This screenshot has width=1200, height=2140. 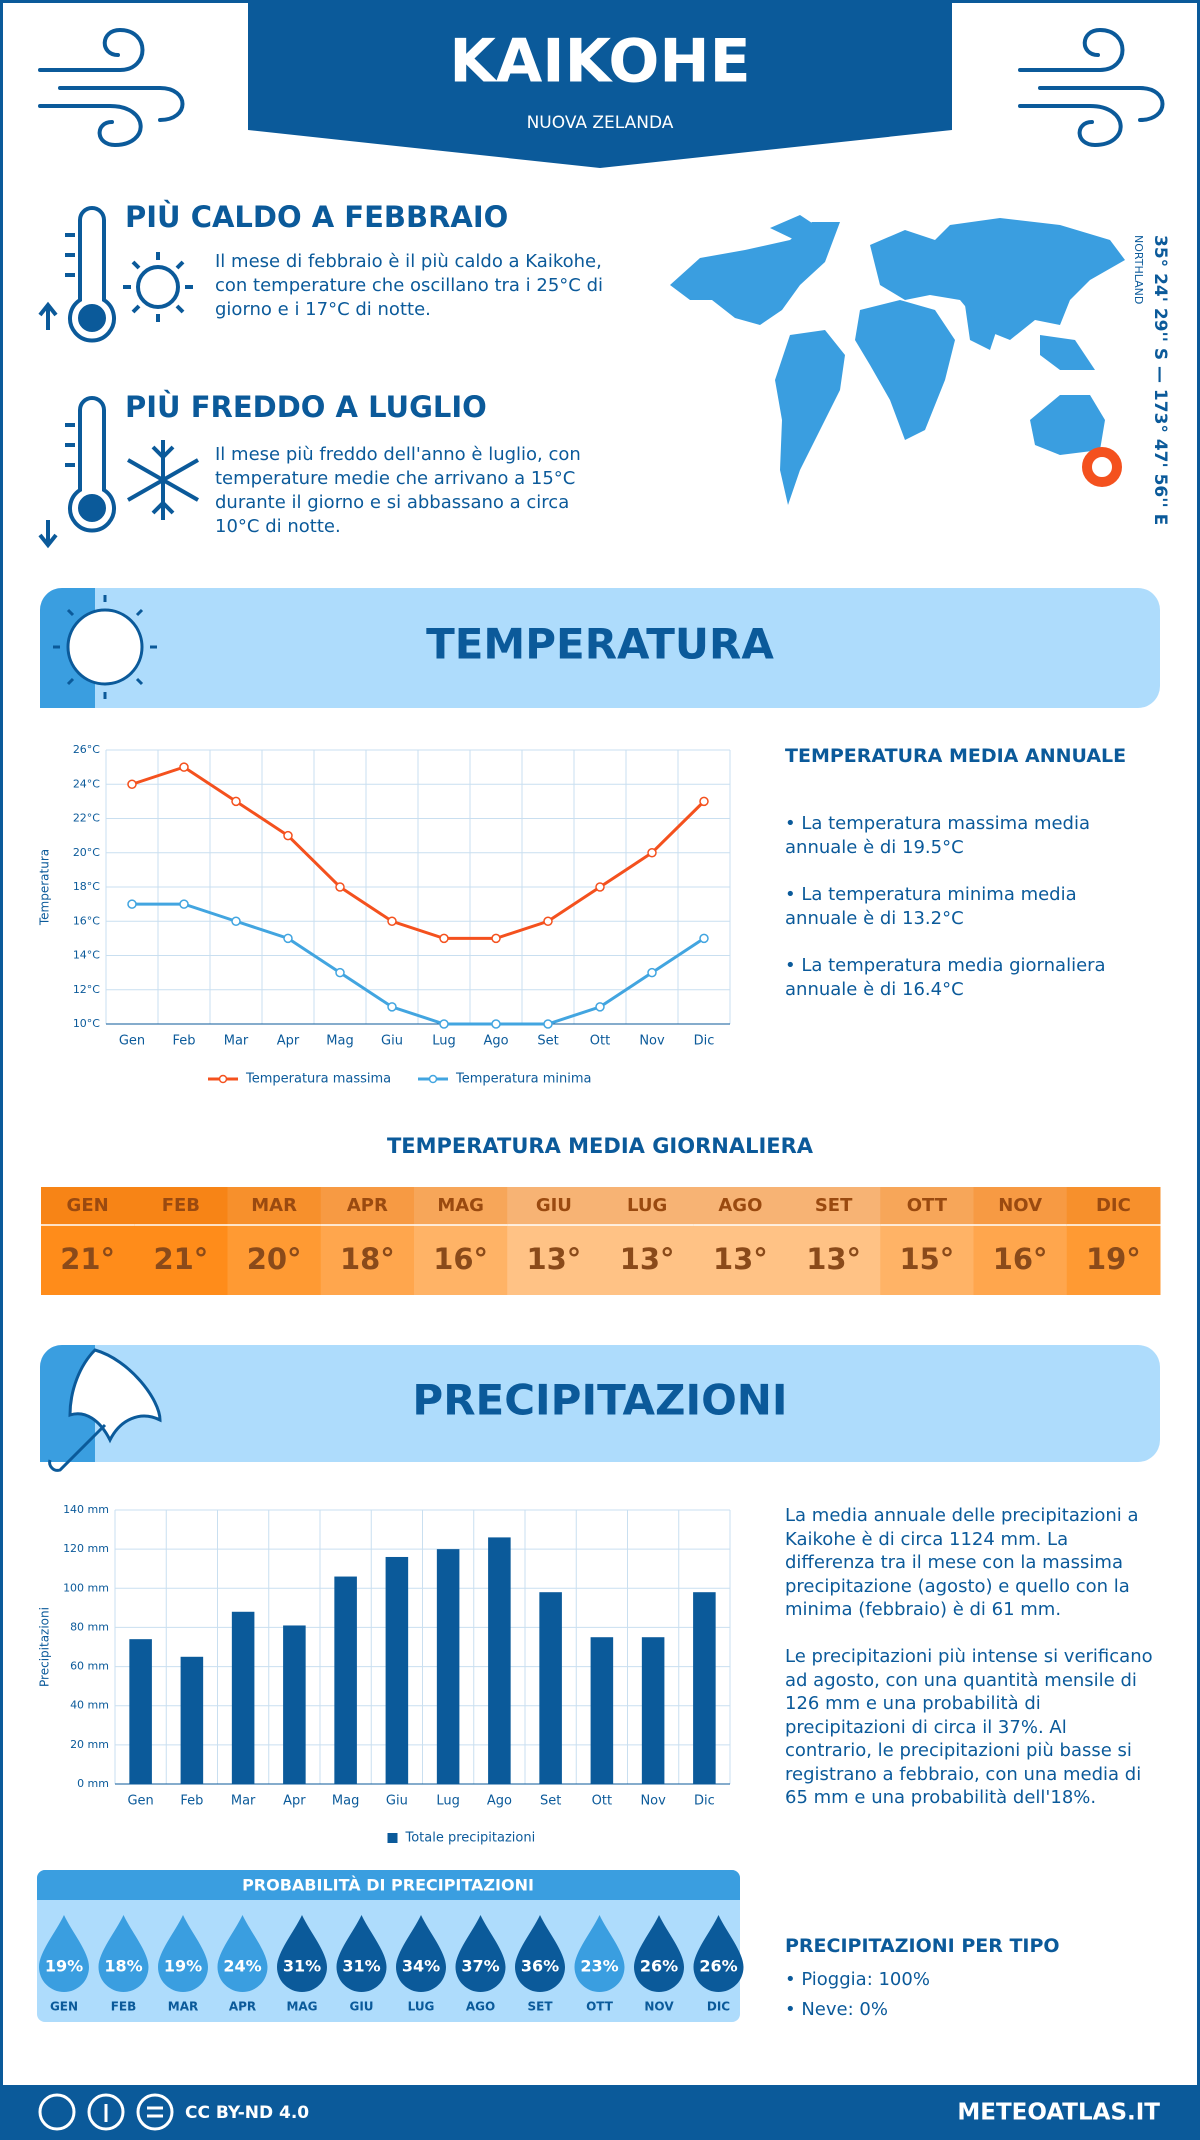 I want to click on y-tick-label: 0 mm, so click(x=93, y=1783).